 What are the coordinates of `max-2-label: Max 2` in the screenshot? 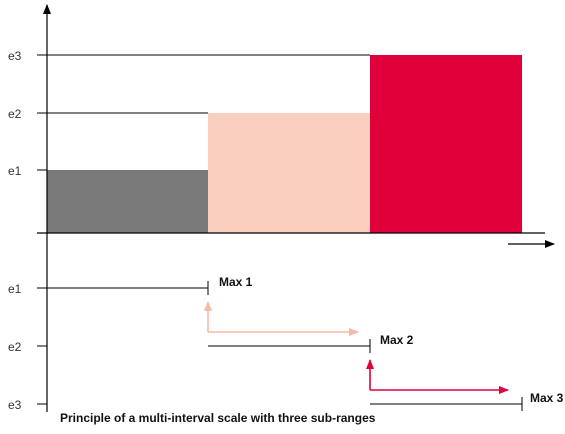 It's located at (397, 340).